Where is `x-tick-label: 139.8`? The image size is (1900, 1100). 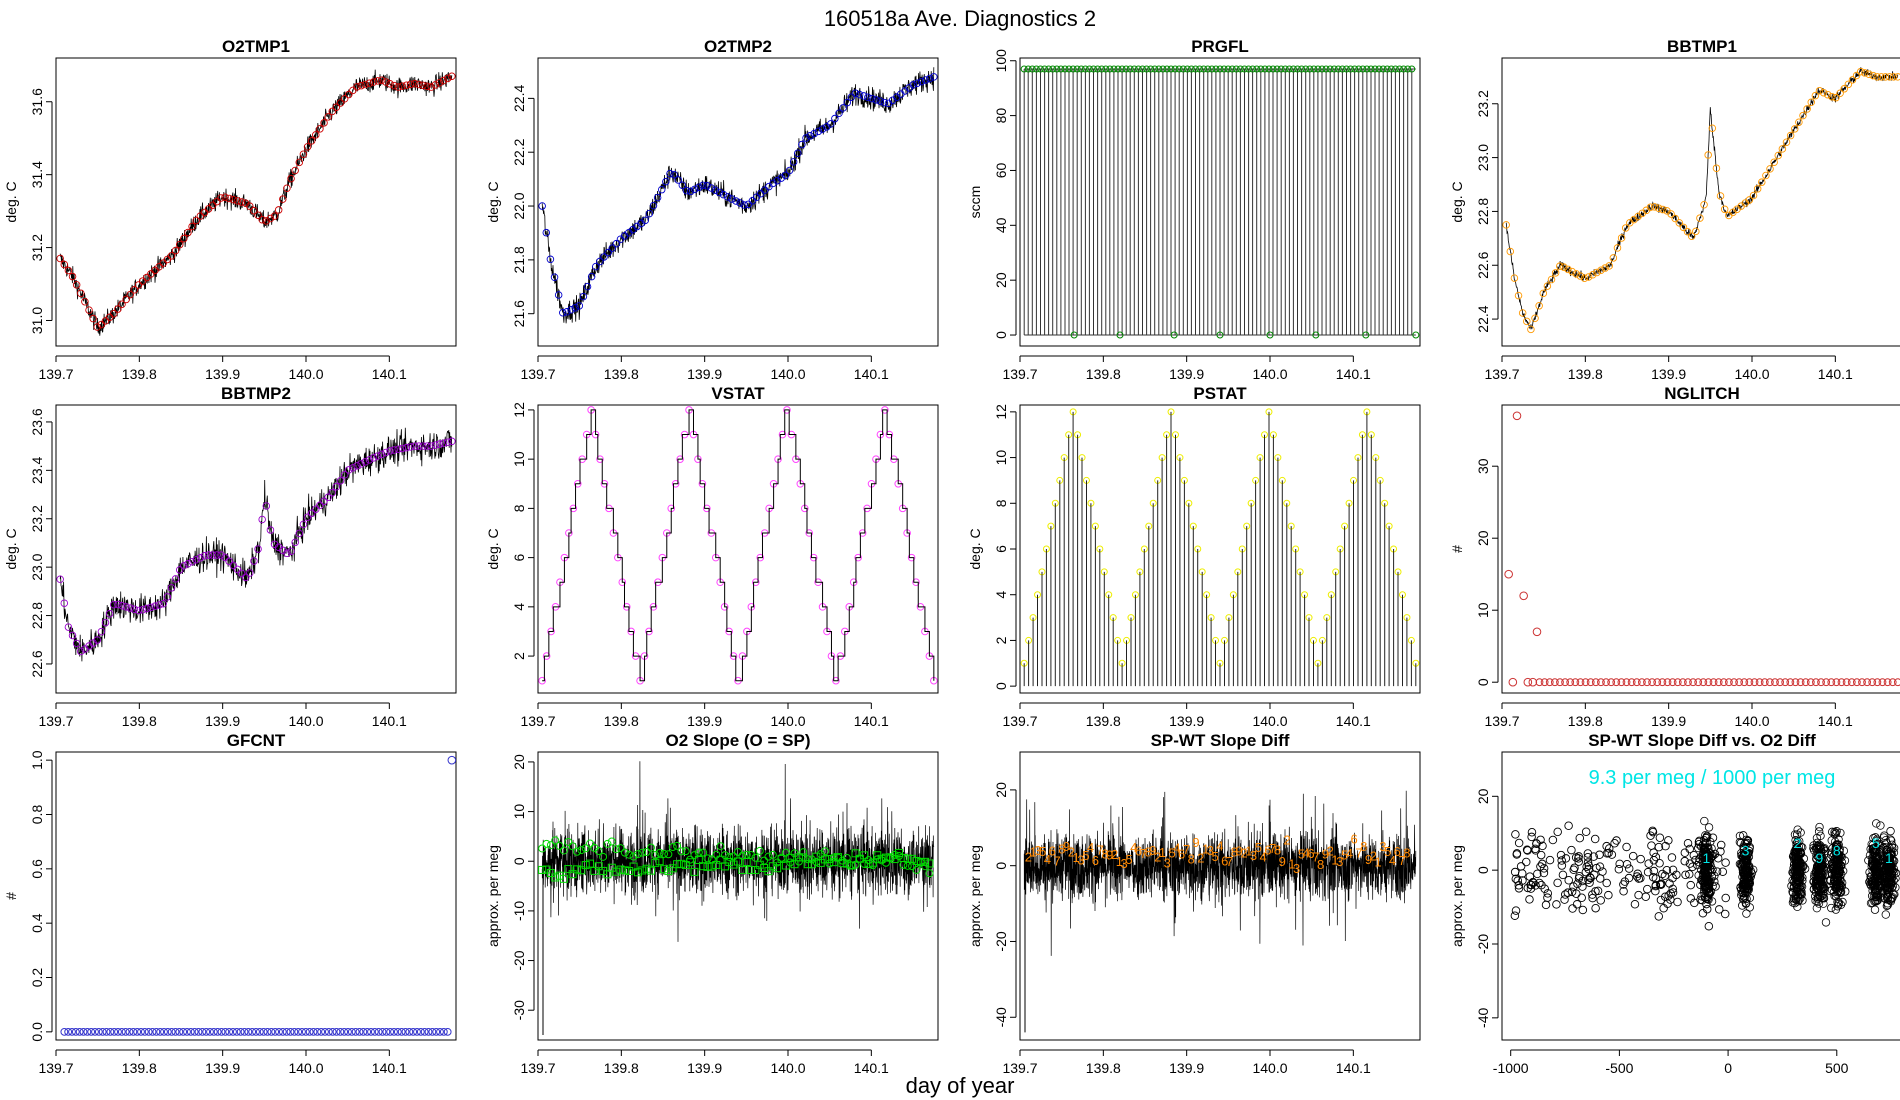 x-tick-label: 139.8 is located at coordinates (1585, 374).